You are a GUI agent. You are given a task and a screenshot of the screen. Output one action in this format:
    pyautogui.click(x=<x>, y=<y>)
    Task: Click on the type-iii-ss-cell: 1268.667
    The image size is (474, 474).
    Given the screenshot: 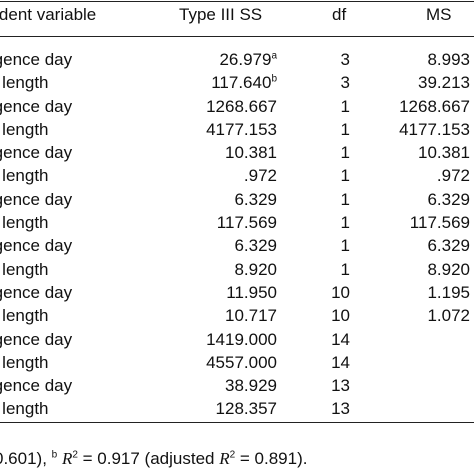 What is the action you would take?
    pyautogui.click(x=241, y=107)
    